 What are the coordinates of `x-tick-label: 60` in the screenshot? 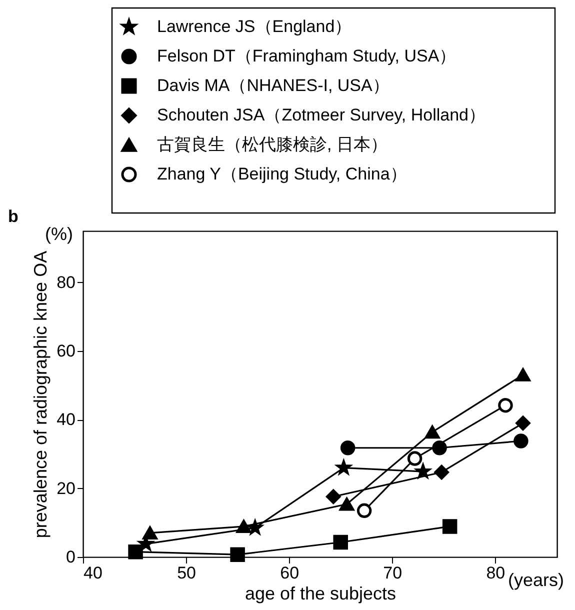 It's located at (290, 573).